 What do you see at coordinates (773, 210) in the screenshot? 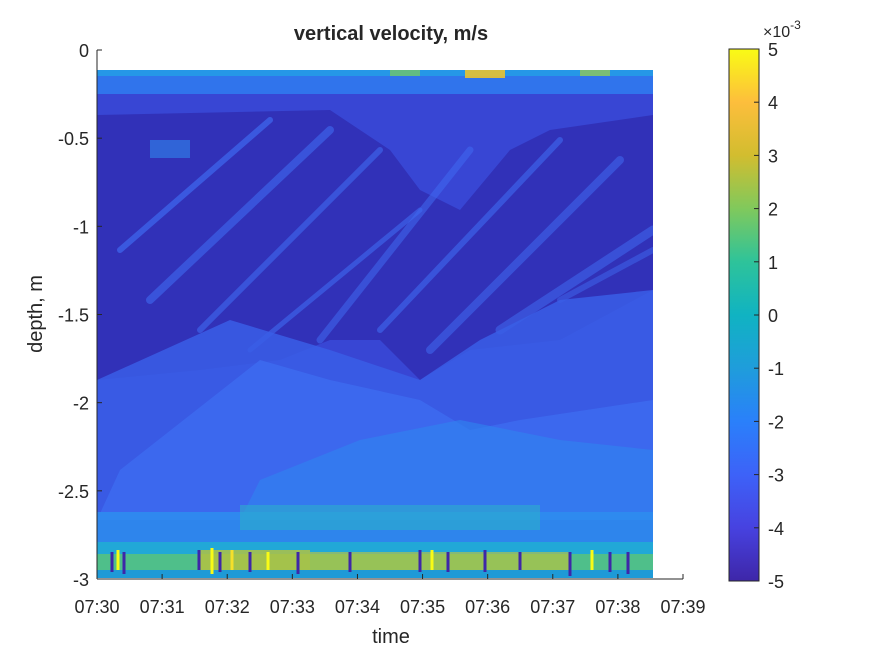
I see `colorbar-tick-label: 2` at bounding box center [773, 210].